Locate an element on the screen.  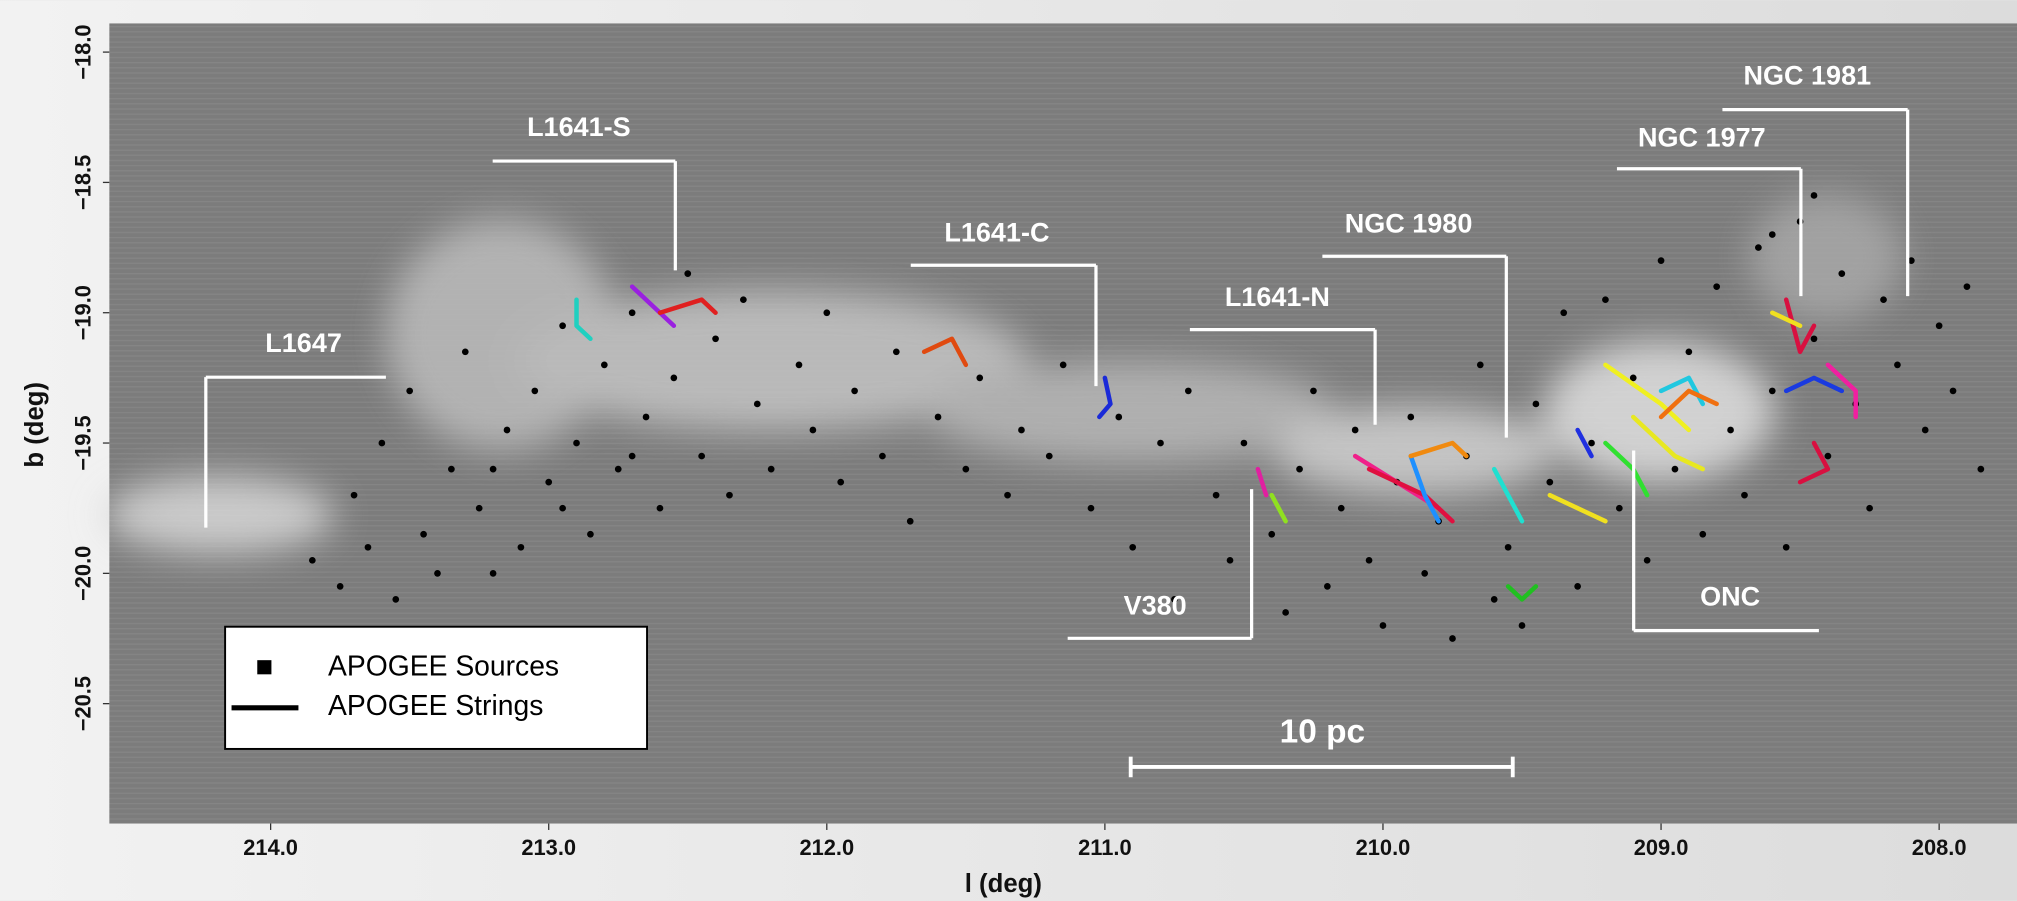
region-label: L1641-N is located at coordinates (1277, 297).